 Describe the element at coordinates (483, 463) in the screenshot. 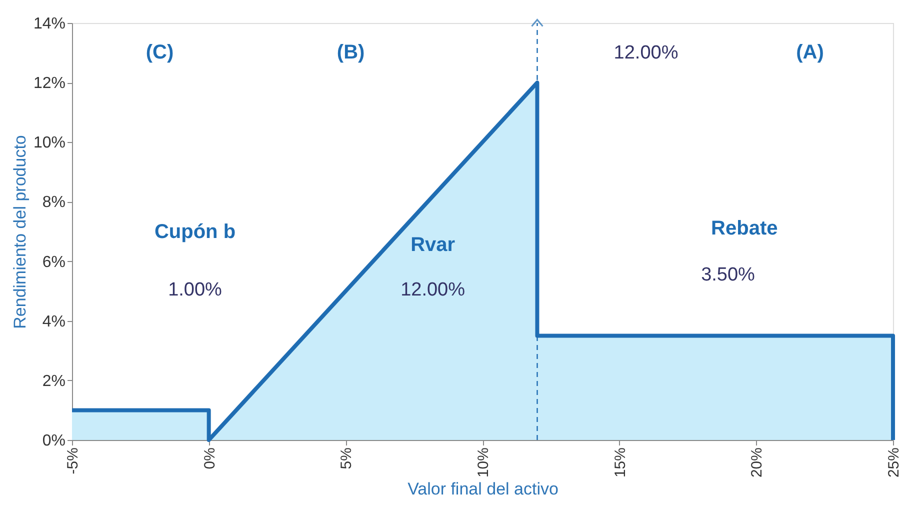

I see `x-tick-label: 10%` at that location.